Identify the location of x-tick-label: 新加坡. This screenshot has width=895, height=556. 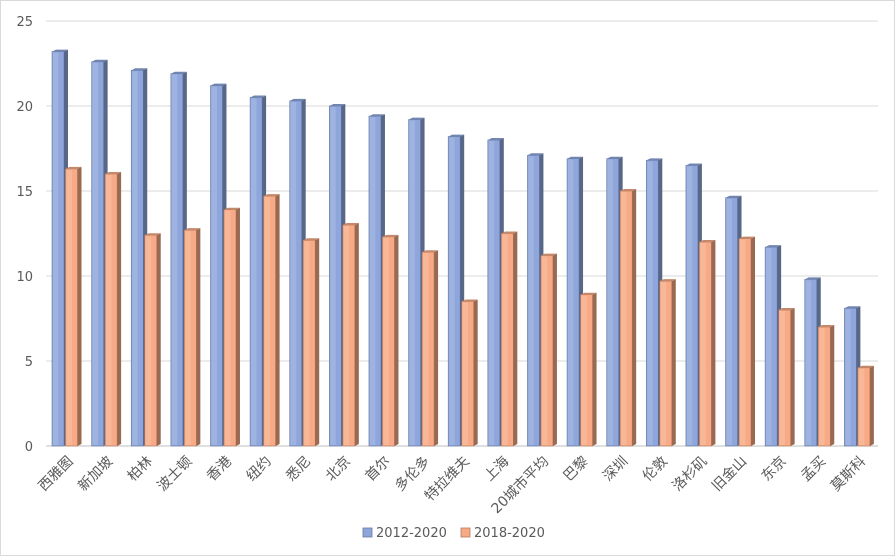
(95, 474).